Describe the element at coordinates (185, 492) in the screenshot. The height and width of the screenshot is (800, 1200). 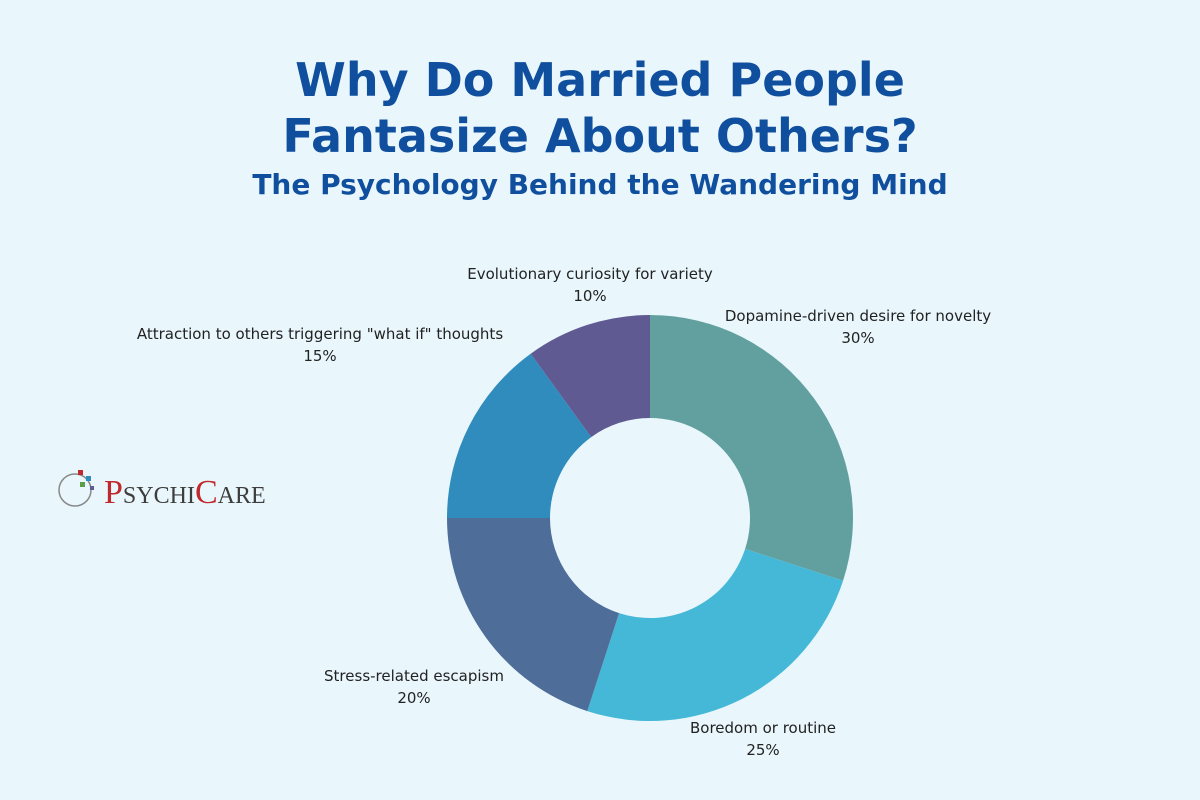
I see `brand-name: PsychiCare` at that location.